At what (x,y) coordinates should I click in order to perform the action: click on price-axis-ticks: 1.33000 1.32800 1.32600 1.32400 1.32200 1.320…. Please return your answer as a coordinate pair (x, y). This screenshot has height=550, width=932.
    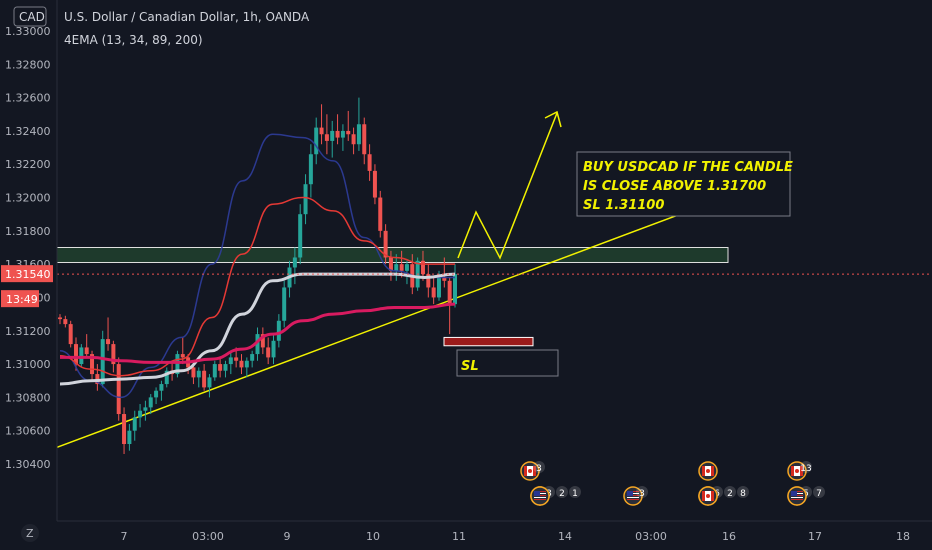
    Looking at the image, I should click on (28, 248).